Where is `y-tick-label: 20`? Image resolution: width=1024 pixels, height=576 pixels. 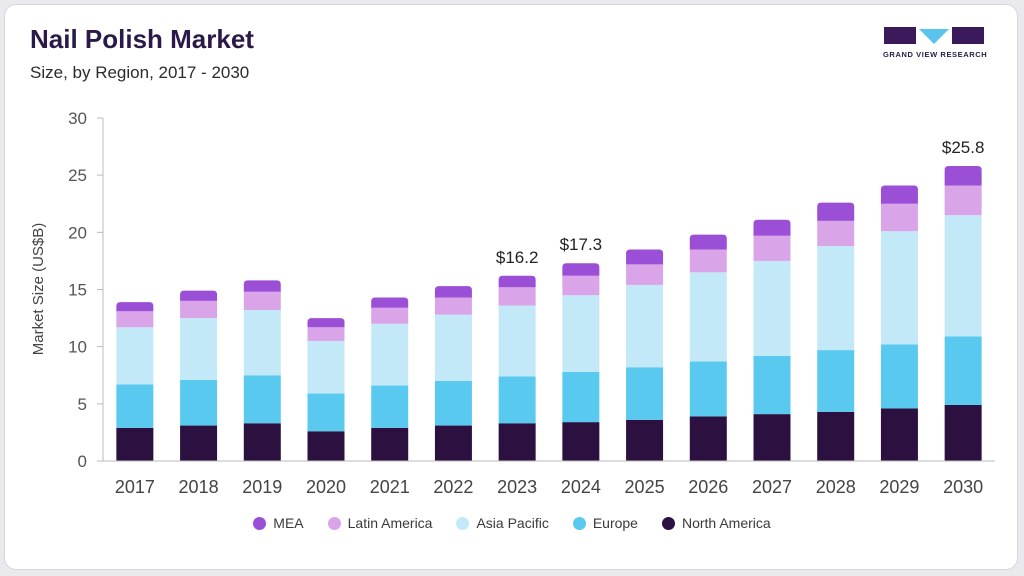 y-tick-label: 20 is located at coordinates (77, 232).